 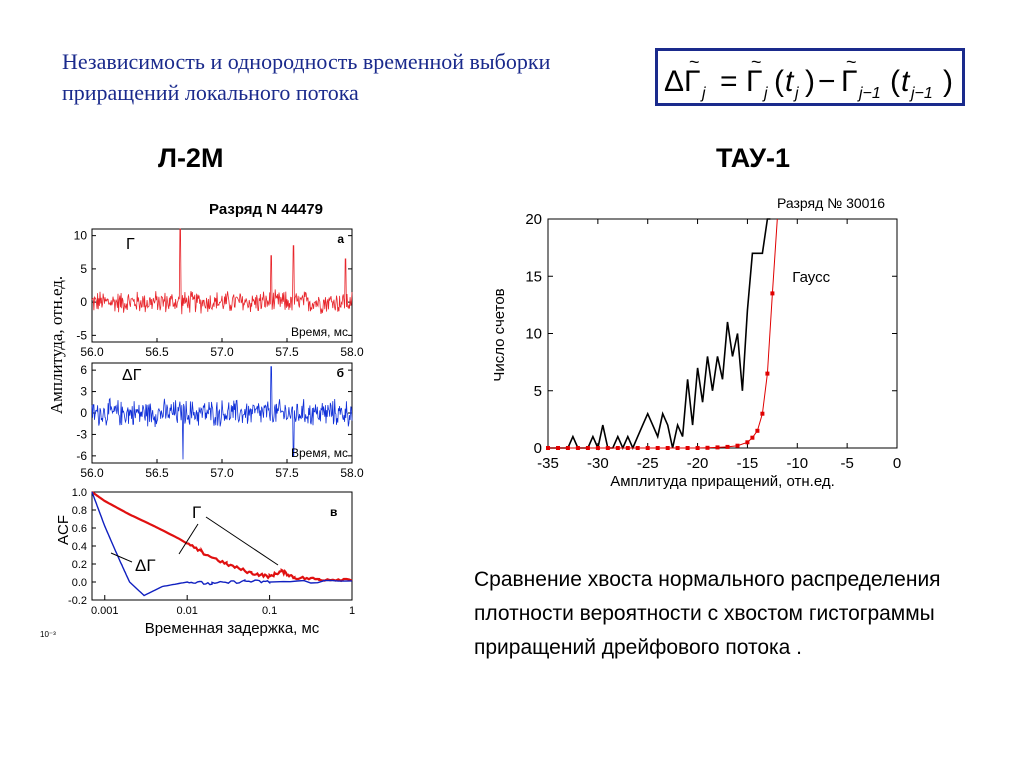 What do you see at coordinates (121, 557) in the screenshot?
I see `arrow-dgamma` at bounding box center [121, 557].